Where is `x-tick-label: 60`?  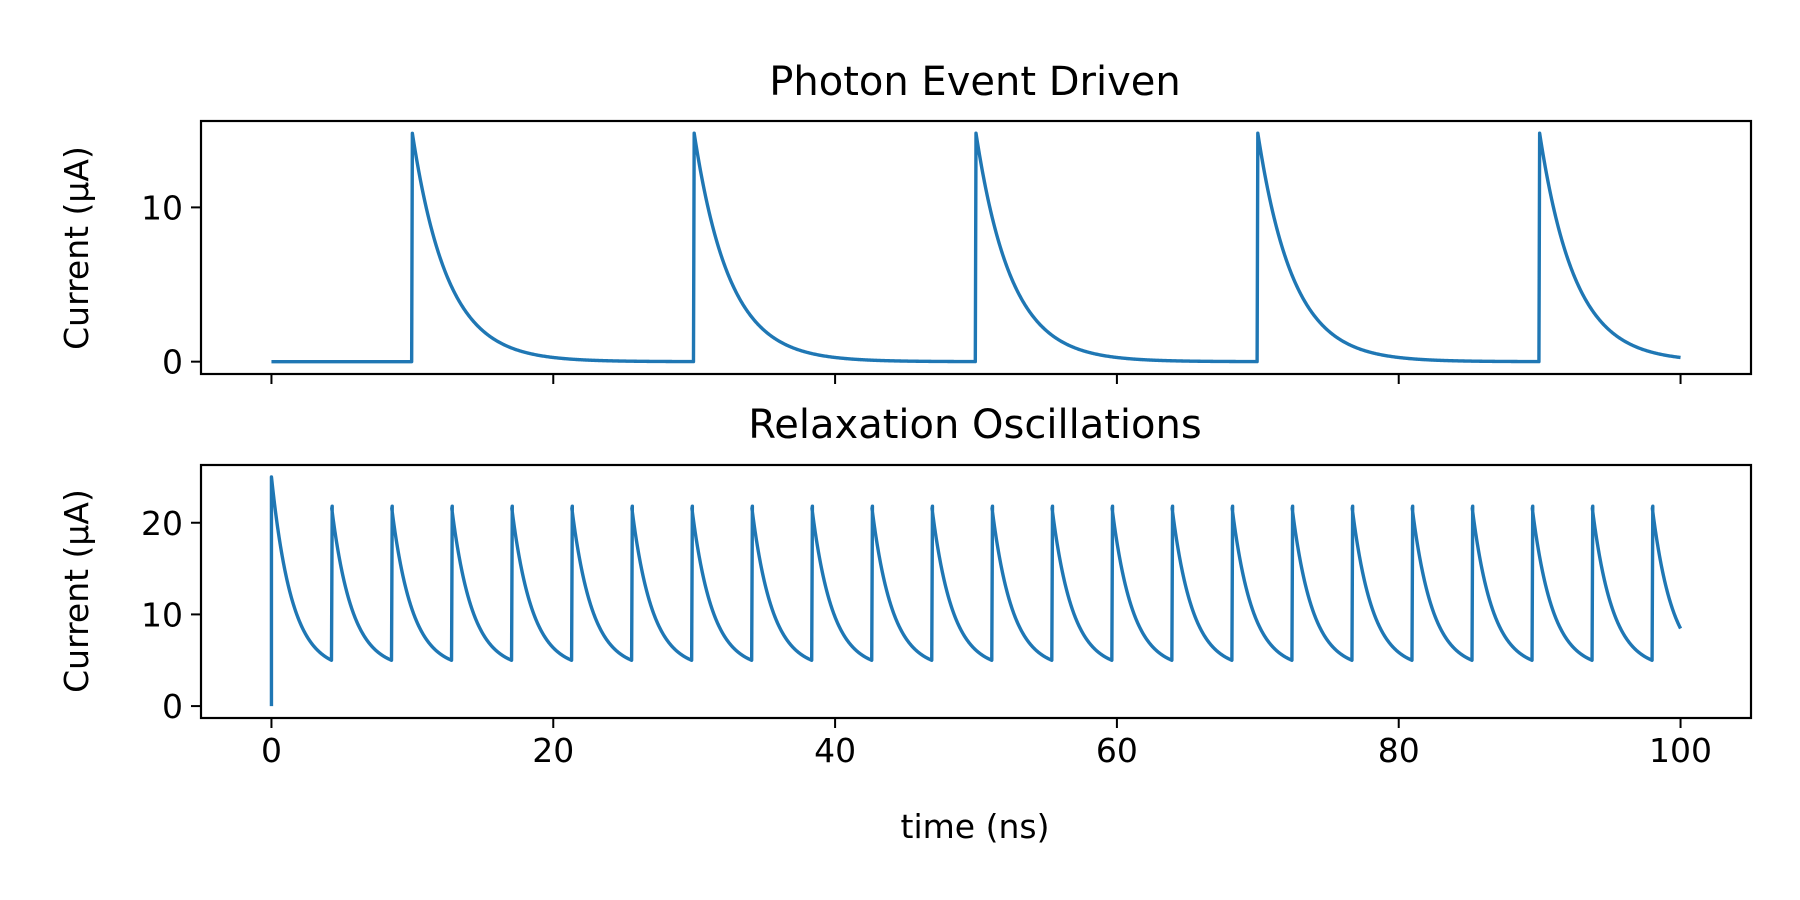
x-tick-label: 60 is located at coordinates (1117, 750).